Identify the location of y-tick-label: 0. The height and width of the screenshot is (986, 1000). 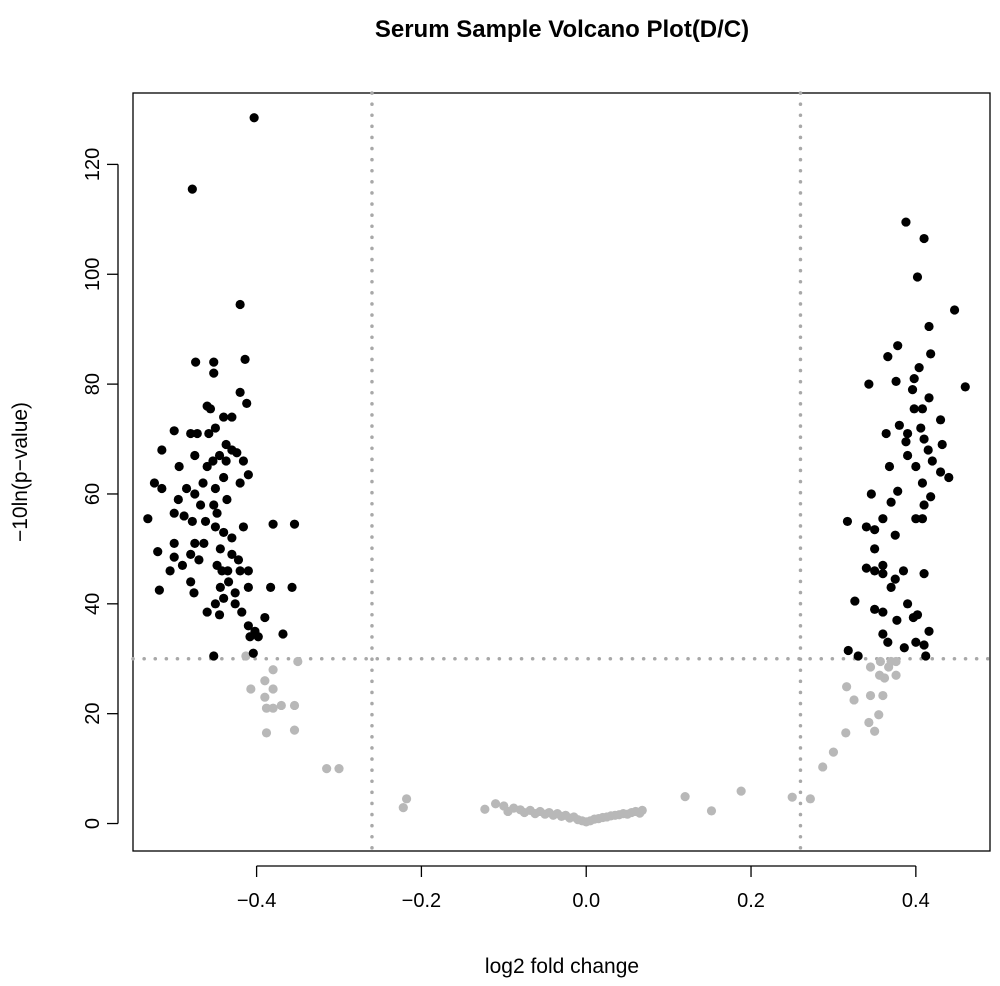
(93, 823).